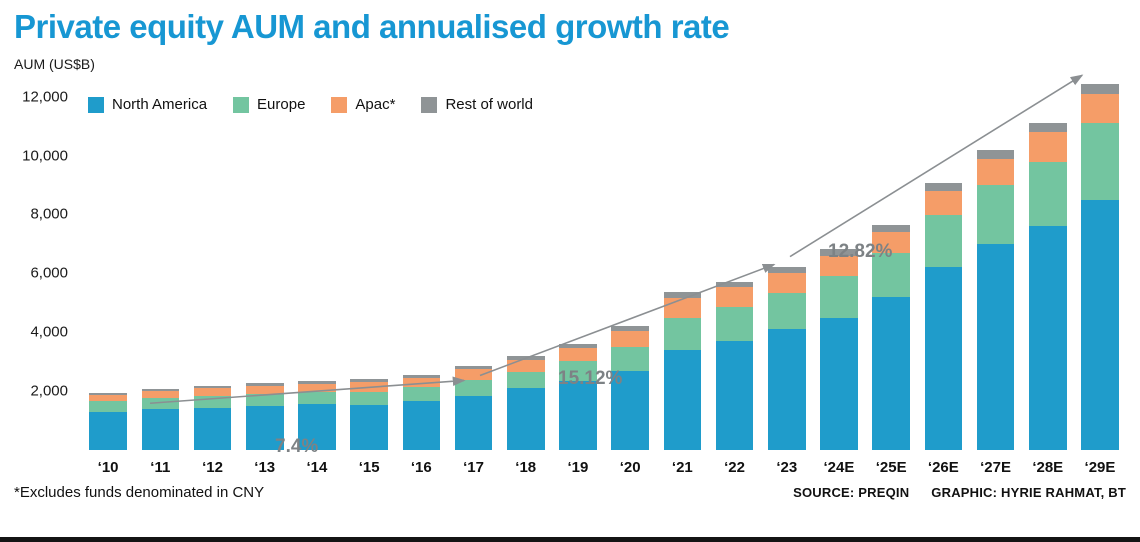 The height and width of the screenshot is (542, 1140). Describe the element at coordinates (473, 467) in the screenshot. I see `x-tick-label: ‘17` at that location.